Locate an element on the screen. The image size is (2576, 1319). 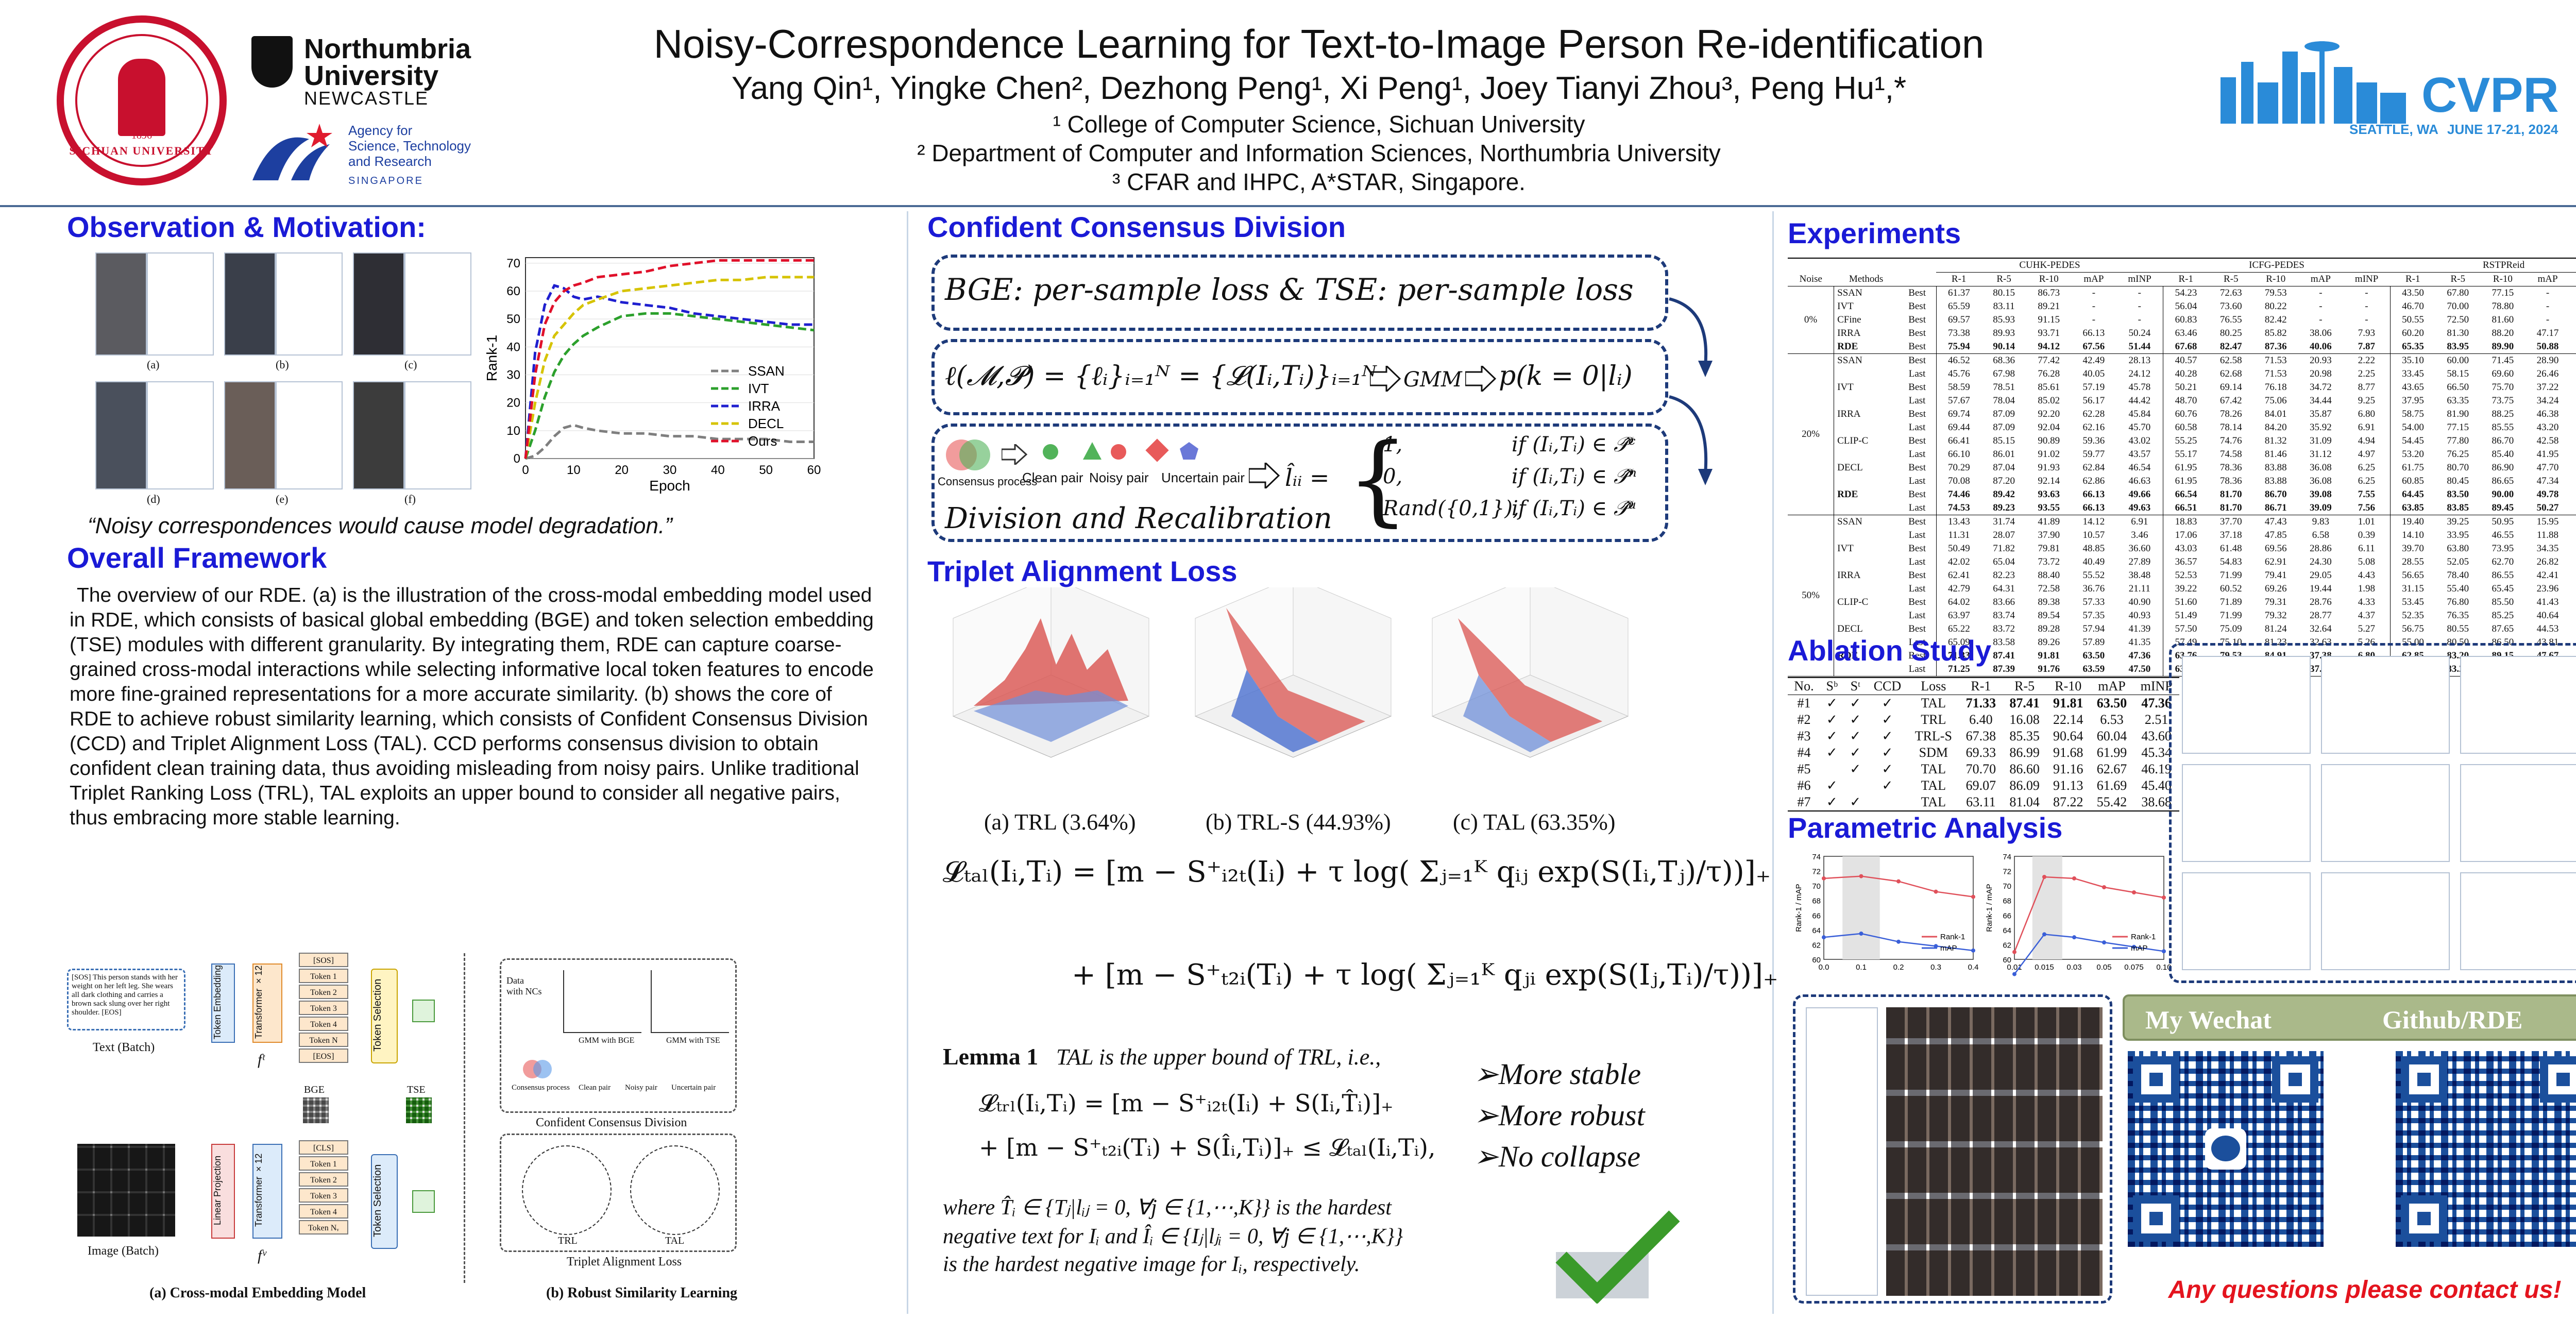
tse-matrix-icon is located at coordinates (419, 1110).